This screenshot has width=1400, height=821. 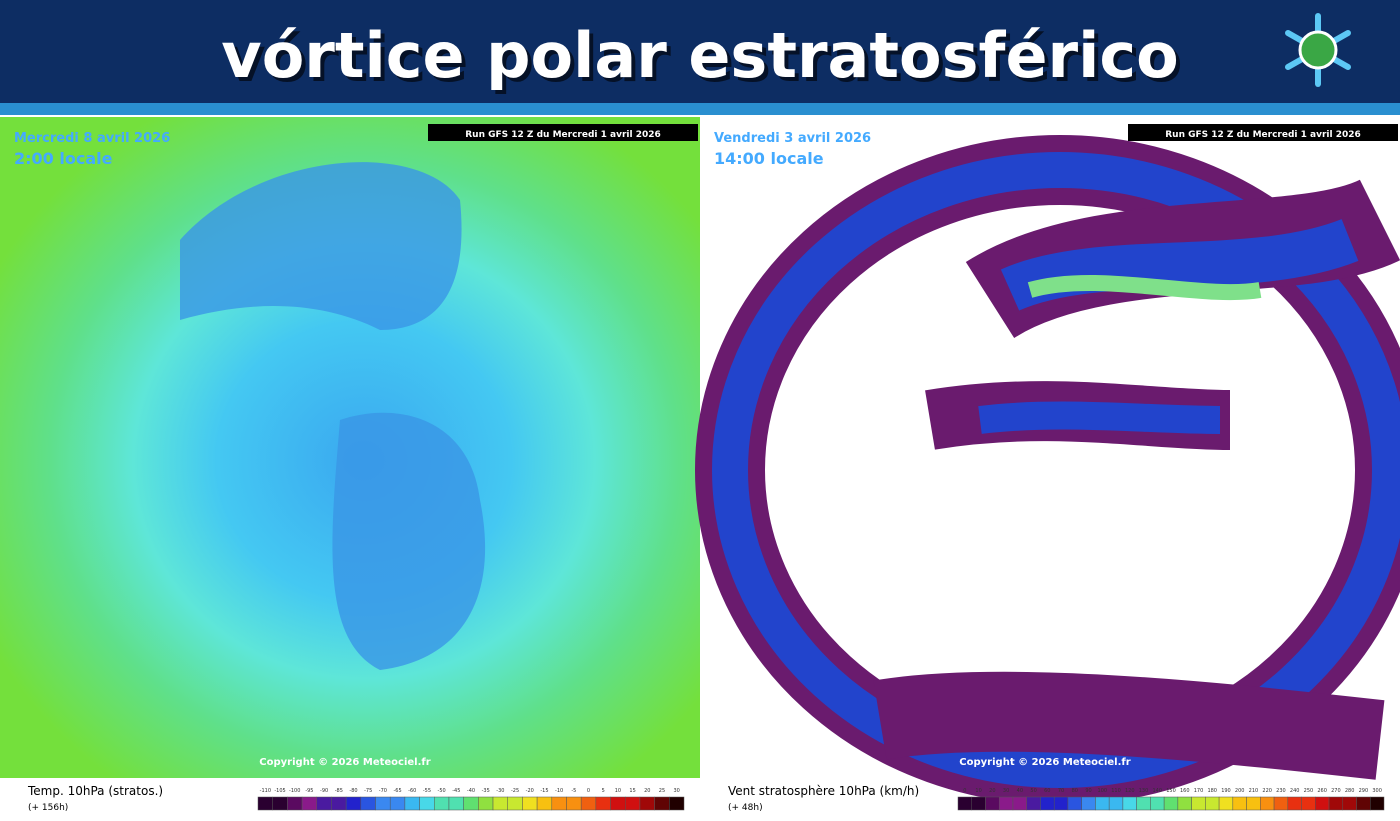 What do you see at coordinates (456, 791) in the screenshot?
I see `scale-label: -45` at bounding box center [456, 791].